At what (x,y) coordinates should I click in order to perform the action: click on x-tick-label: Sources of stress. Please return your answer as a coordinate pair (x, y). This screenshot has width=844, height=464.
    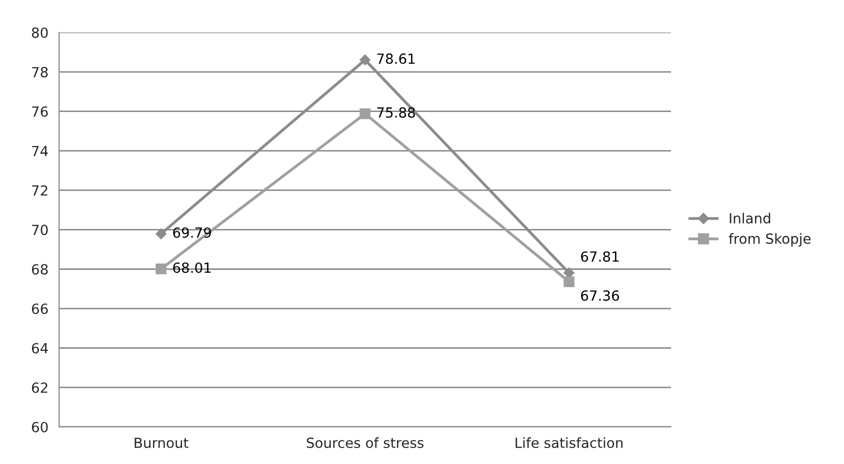
    Looking at the image, I should click on (365, 442).